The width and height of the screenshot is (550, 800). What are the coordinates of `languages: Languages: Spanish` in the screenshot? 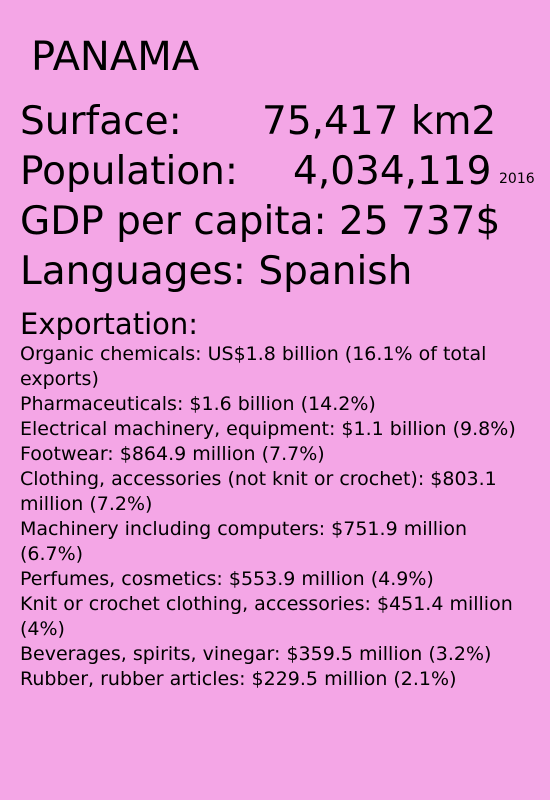 It's located at (216, 271).